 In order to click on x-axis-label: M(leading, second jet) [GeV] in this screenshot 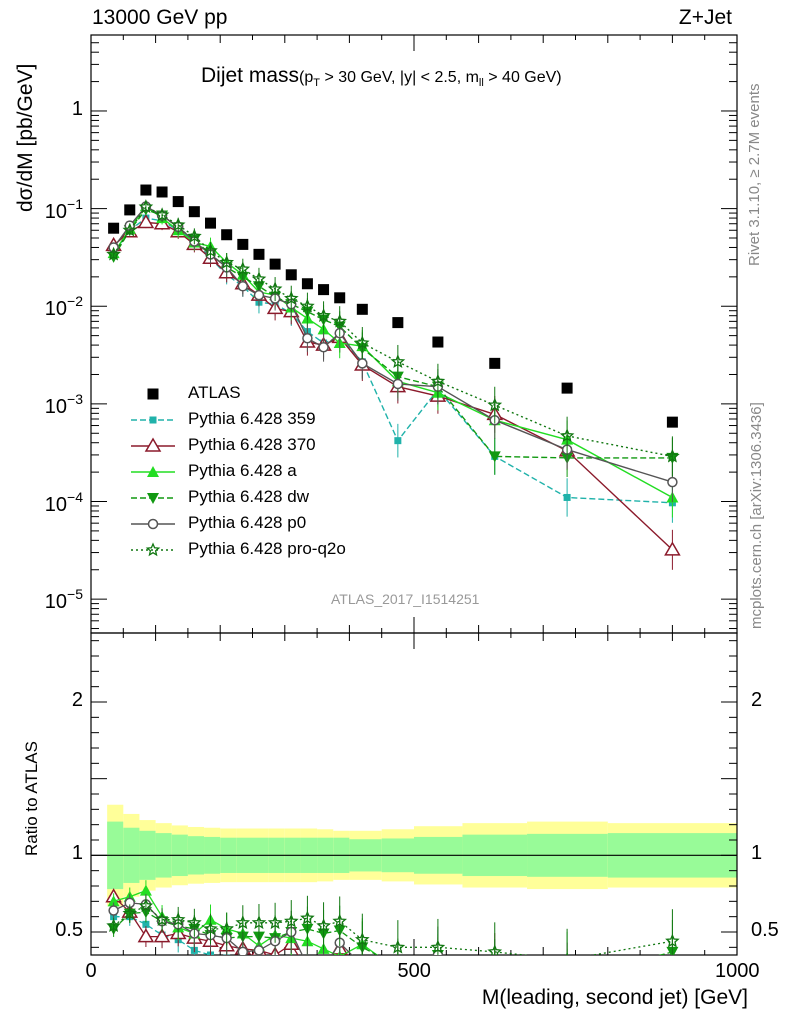, I will do `click(614, 997)`.